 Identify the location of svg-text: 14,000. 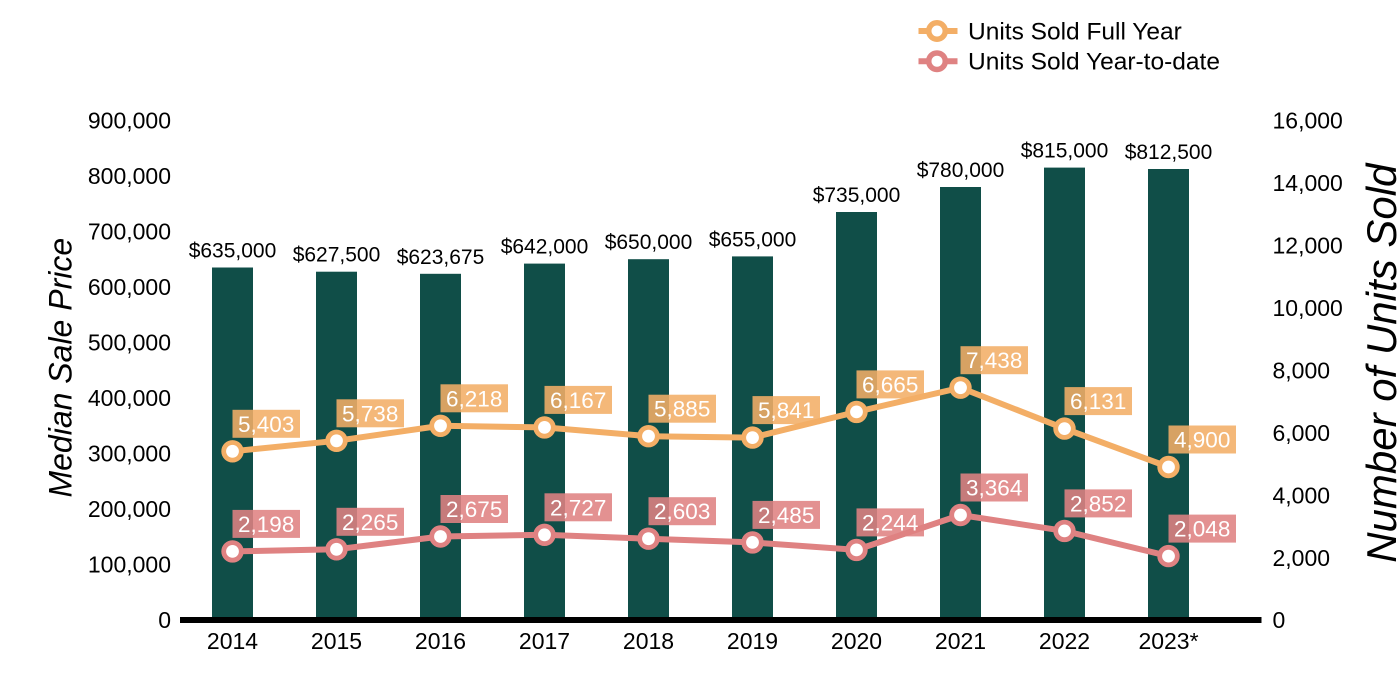
(1308, 183).